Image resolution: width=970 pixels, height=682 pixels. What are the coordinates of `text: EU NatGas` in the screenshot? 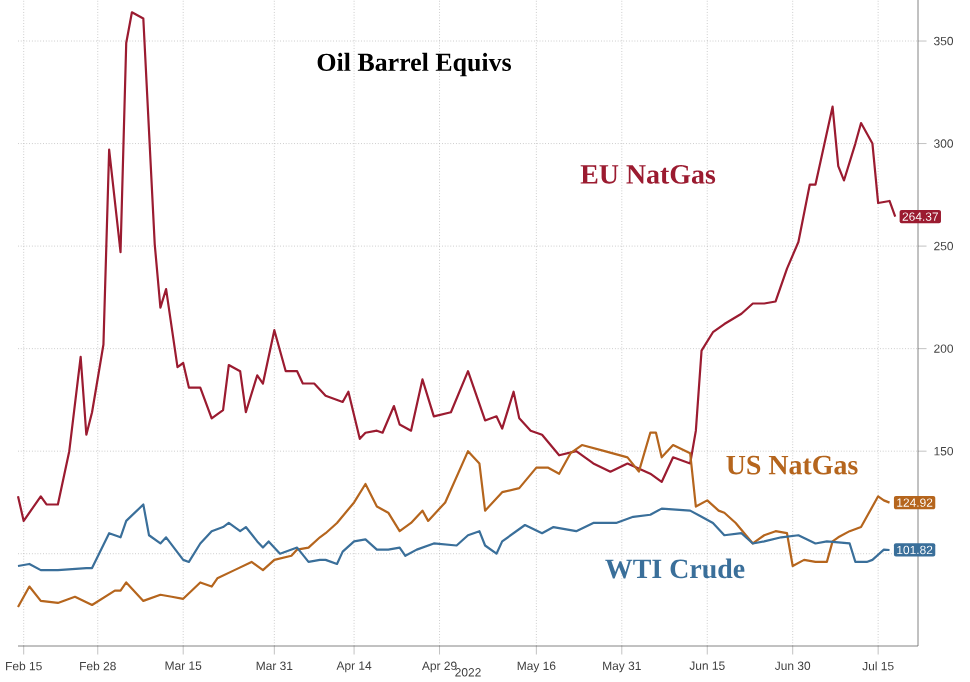 It's located at (648, 174).